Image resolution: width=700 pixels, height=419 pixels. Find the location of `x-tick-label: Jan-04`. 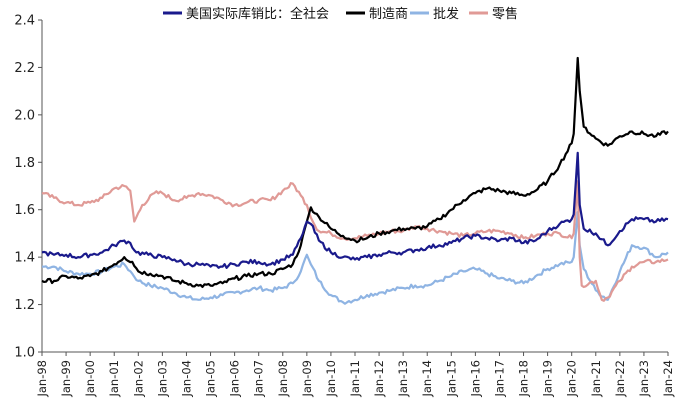

x-tick-label: Jan-04 is located at coordinates (186, 379).